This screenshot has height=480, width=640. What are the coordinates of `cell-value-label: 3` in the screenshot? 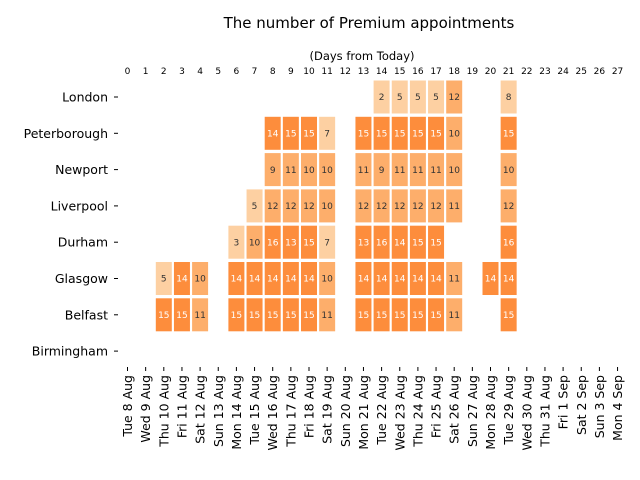 It's located at (237, 243).